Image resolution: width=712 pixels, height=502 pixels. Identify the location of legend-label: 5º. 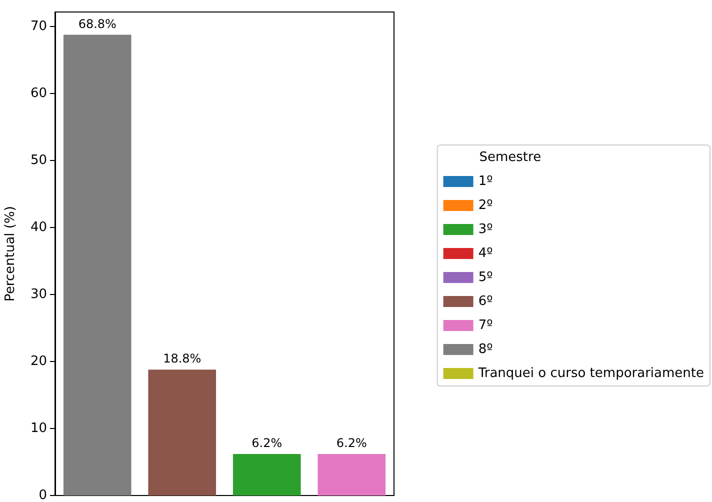
(485, 277).